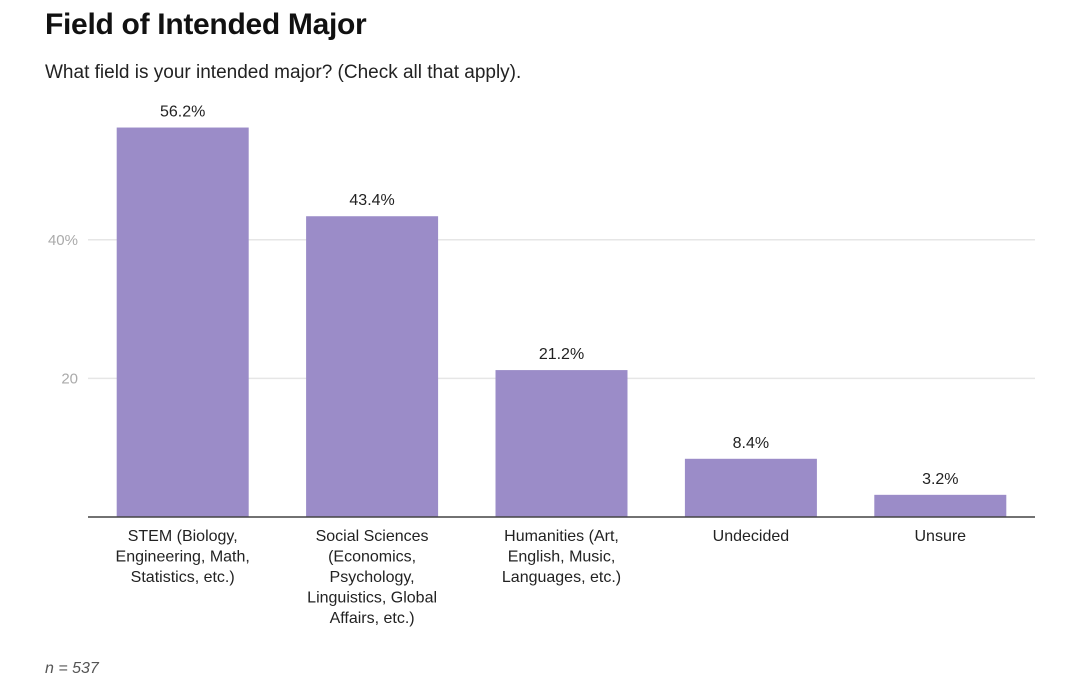  What do you see at coordinates (561, 354) in the screenshot?
I see `data-label: 21.2%` at bounding box center [561, 354].